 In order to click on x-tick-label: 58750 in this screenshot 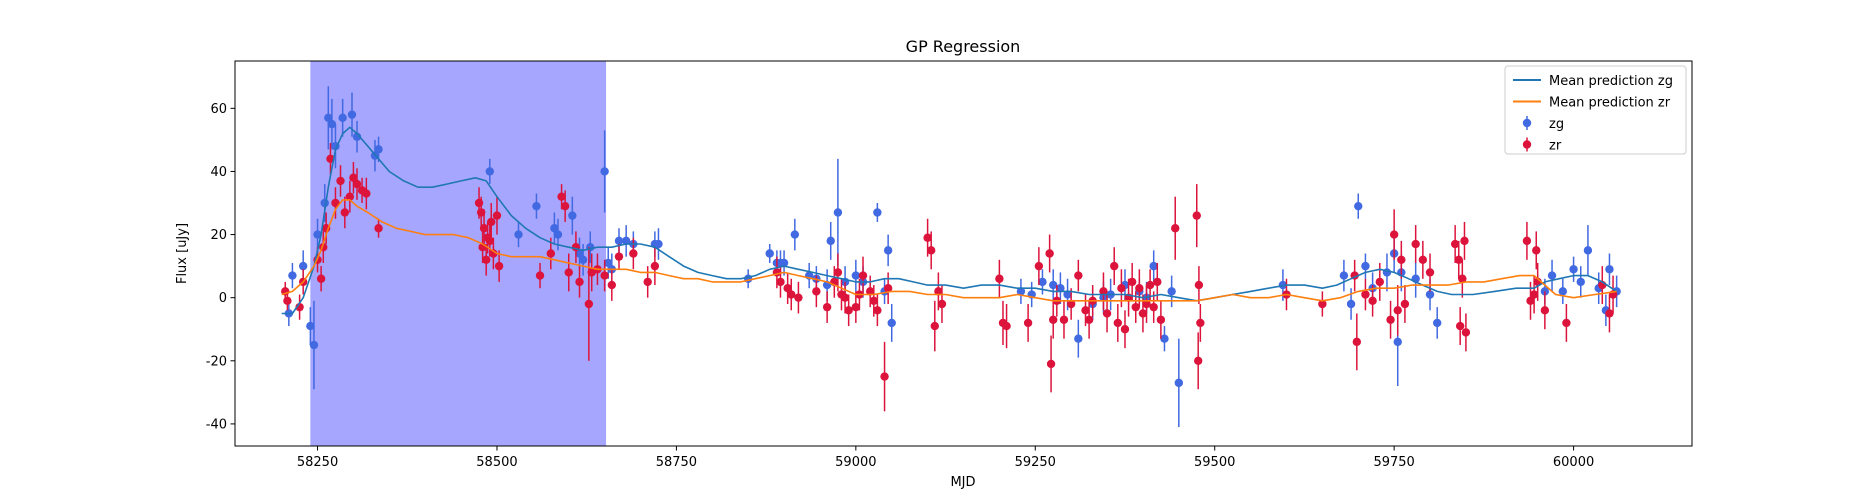, I will do `click(676, 462)`.